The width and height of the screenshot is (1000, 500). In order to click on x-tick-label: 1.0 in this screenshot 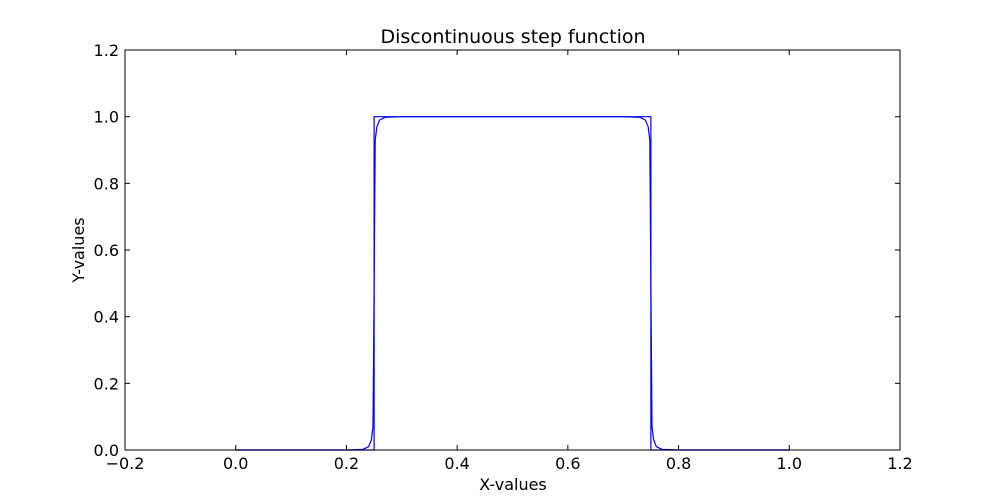, I will do `click(789, 463)`.